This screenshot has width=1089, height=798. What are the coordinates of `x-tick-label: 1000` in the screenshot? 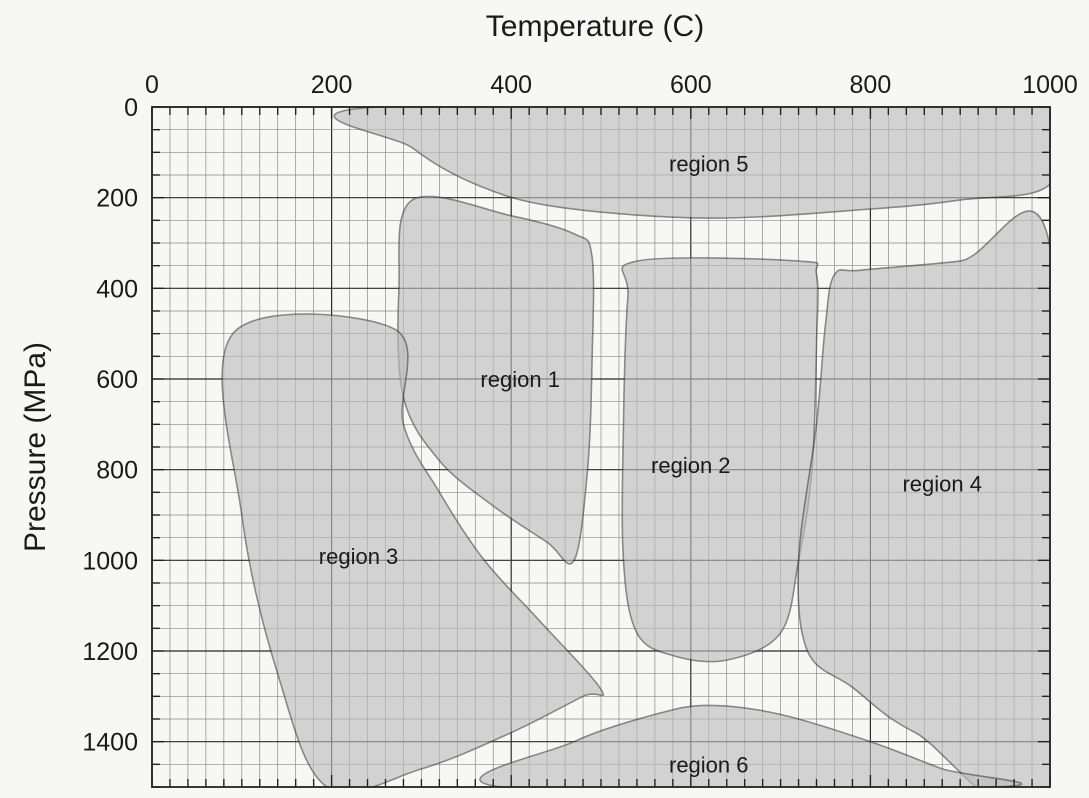 It's located at (1050, 85).